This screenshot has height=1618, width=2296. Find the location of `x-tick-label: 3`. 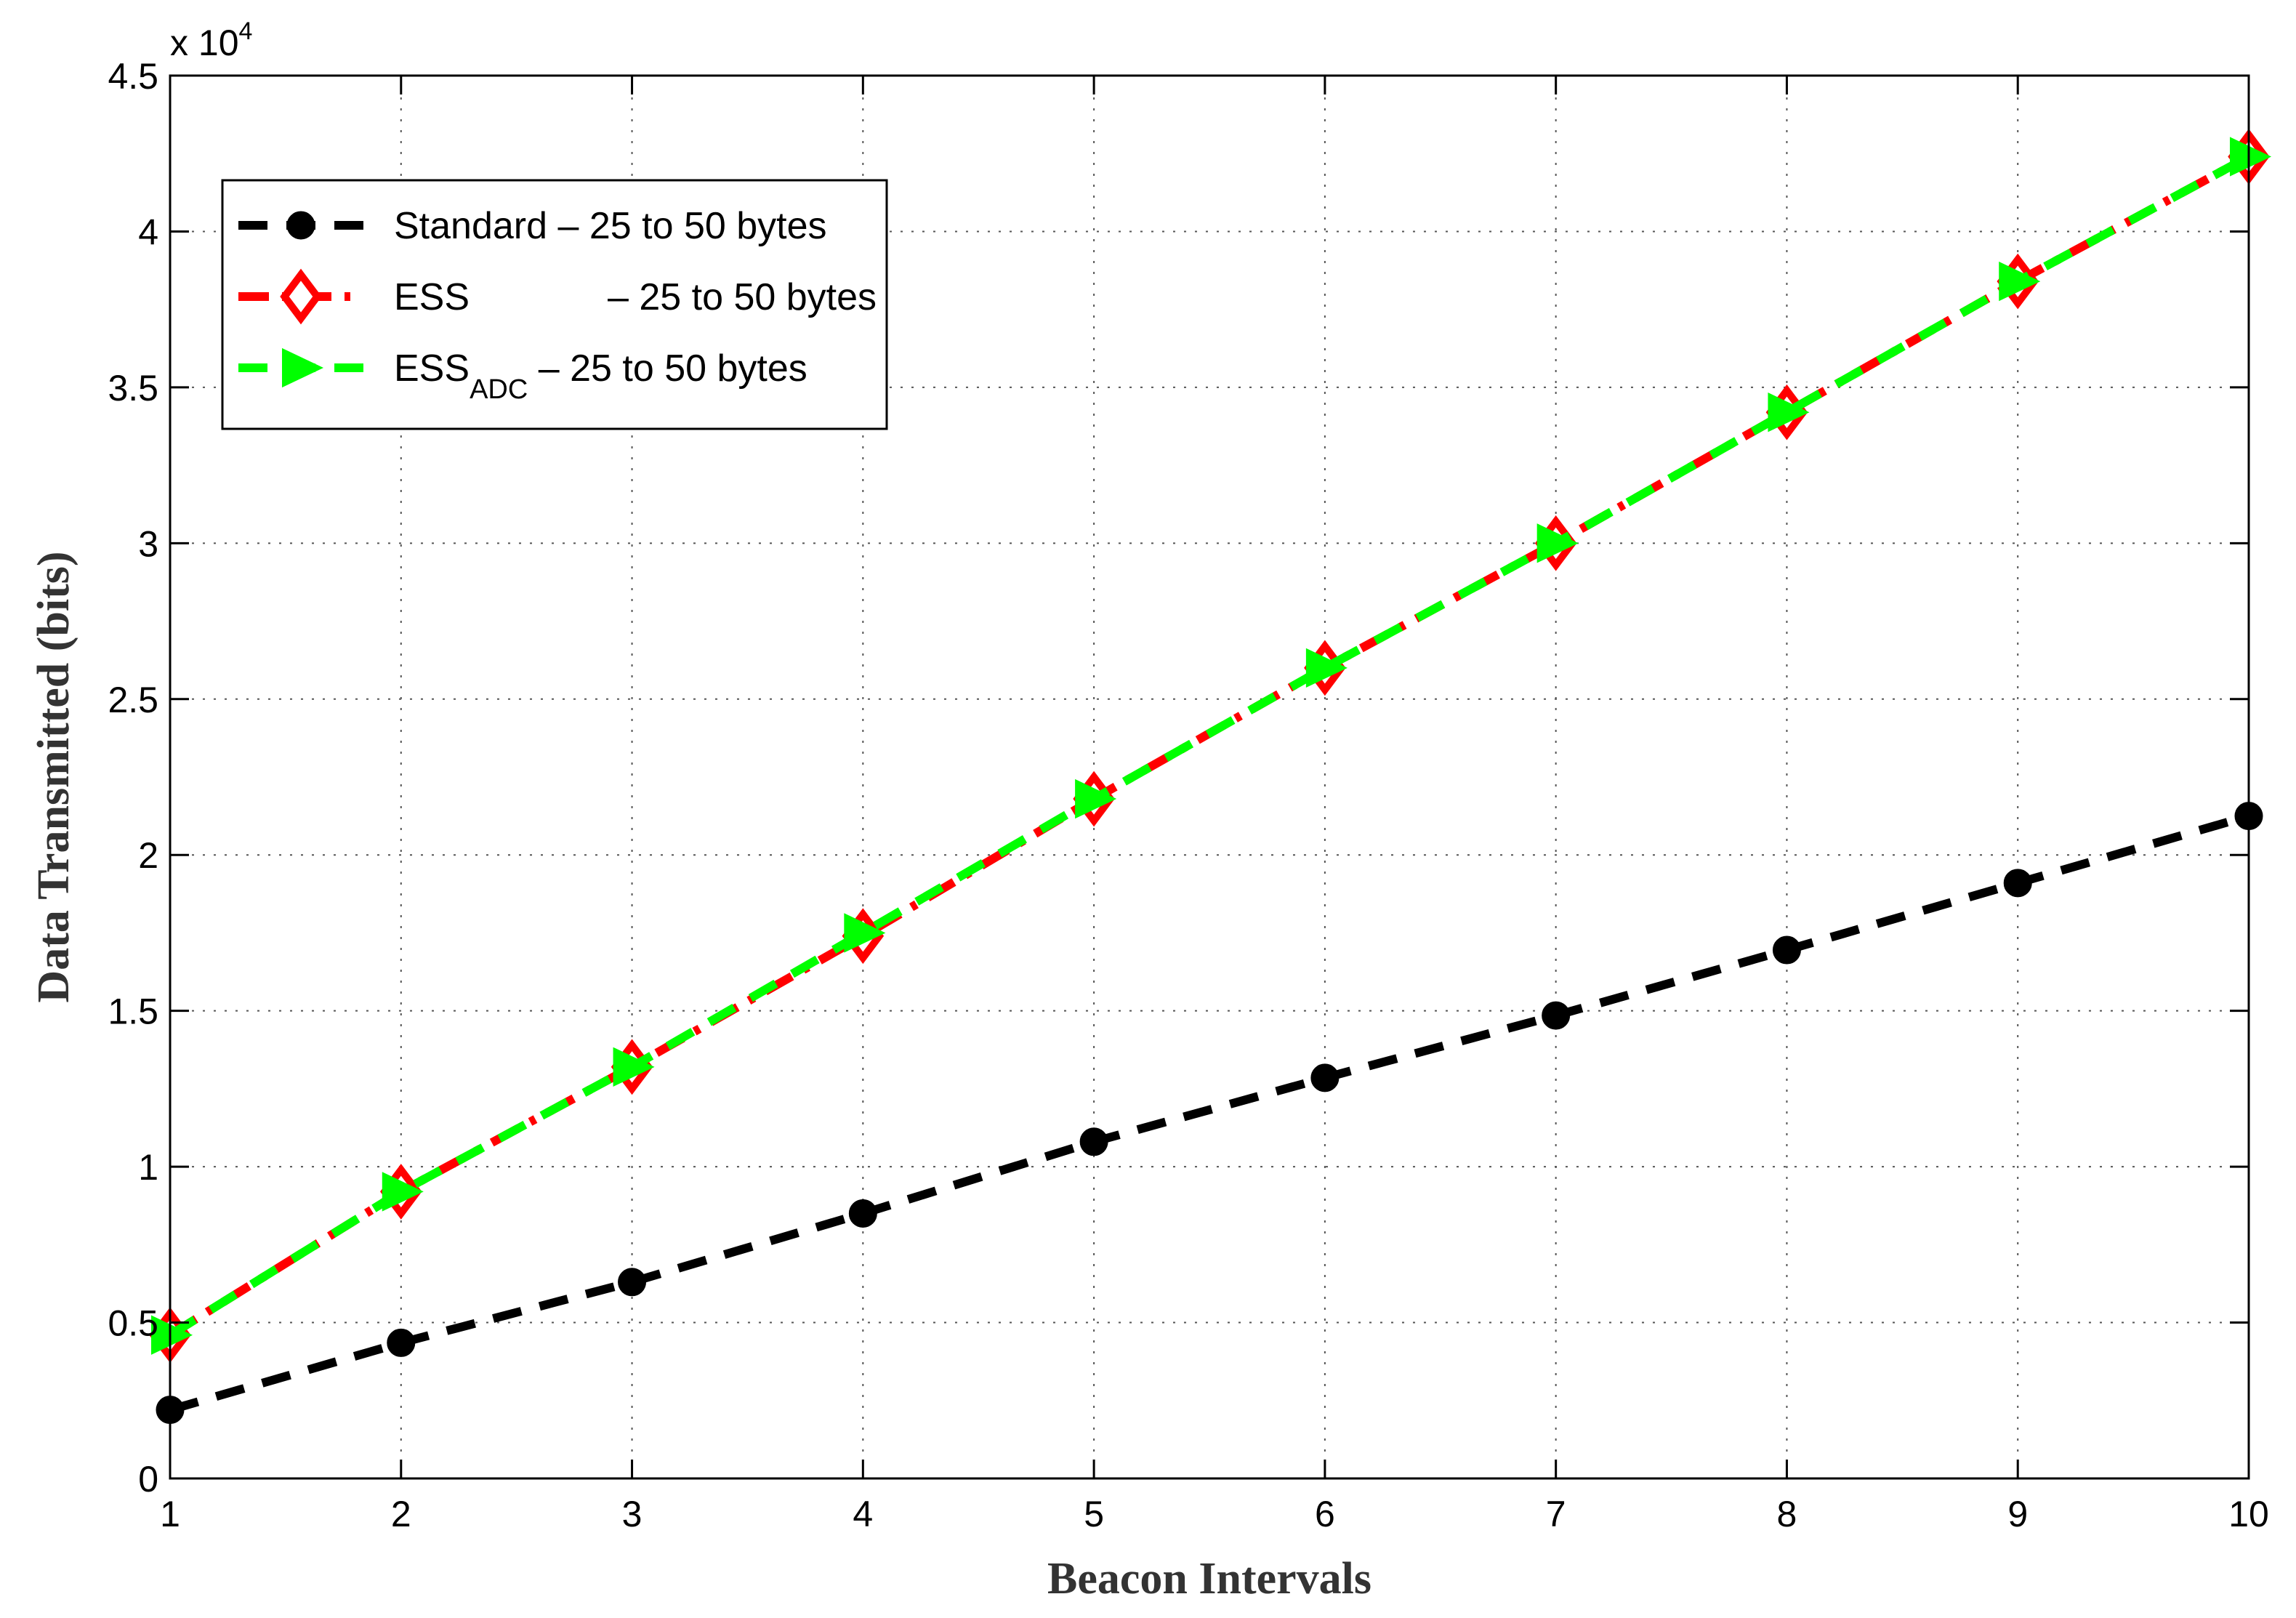

x-tick-label: 3 is located at coordinates (632, 1514).